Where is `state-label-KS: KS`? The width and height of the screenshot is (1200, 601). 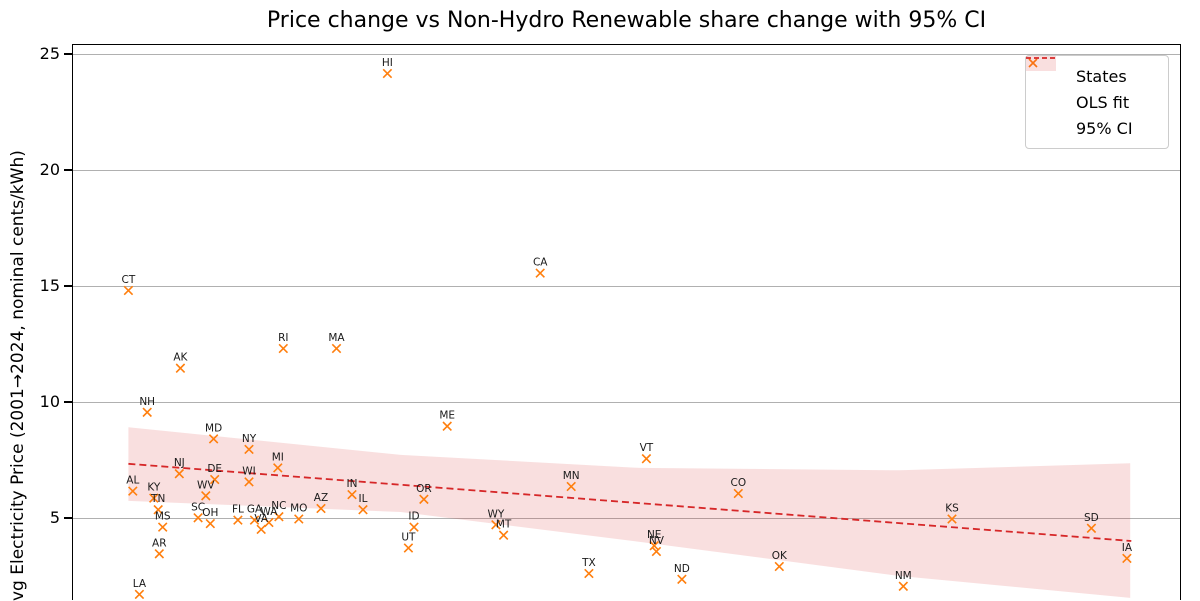
state-label-KS: KS is located at coordinates (952, 509).